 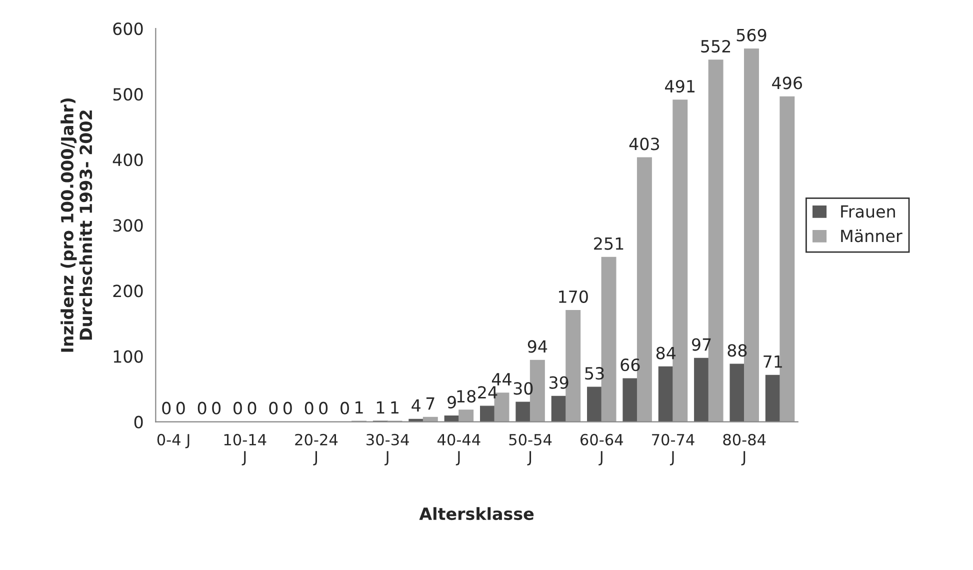 What do you see at coordinates (452, 402) in the screenshot?
I see `data-label: 9` at bounding box center [452, 402].